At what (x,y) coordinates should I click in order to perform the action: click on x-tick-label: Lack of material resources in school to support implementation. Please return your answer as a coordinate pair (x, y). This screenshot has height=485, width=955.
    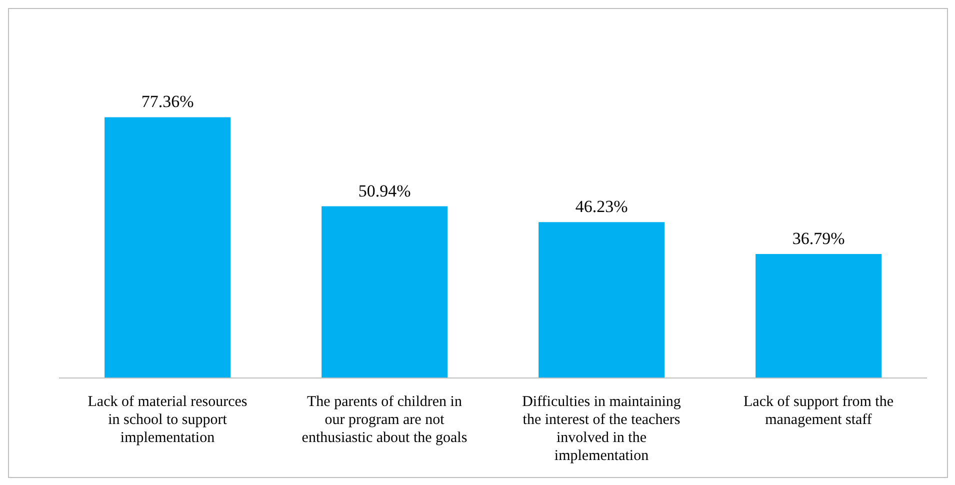
    Looking at the image, I should click on (168, 420).